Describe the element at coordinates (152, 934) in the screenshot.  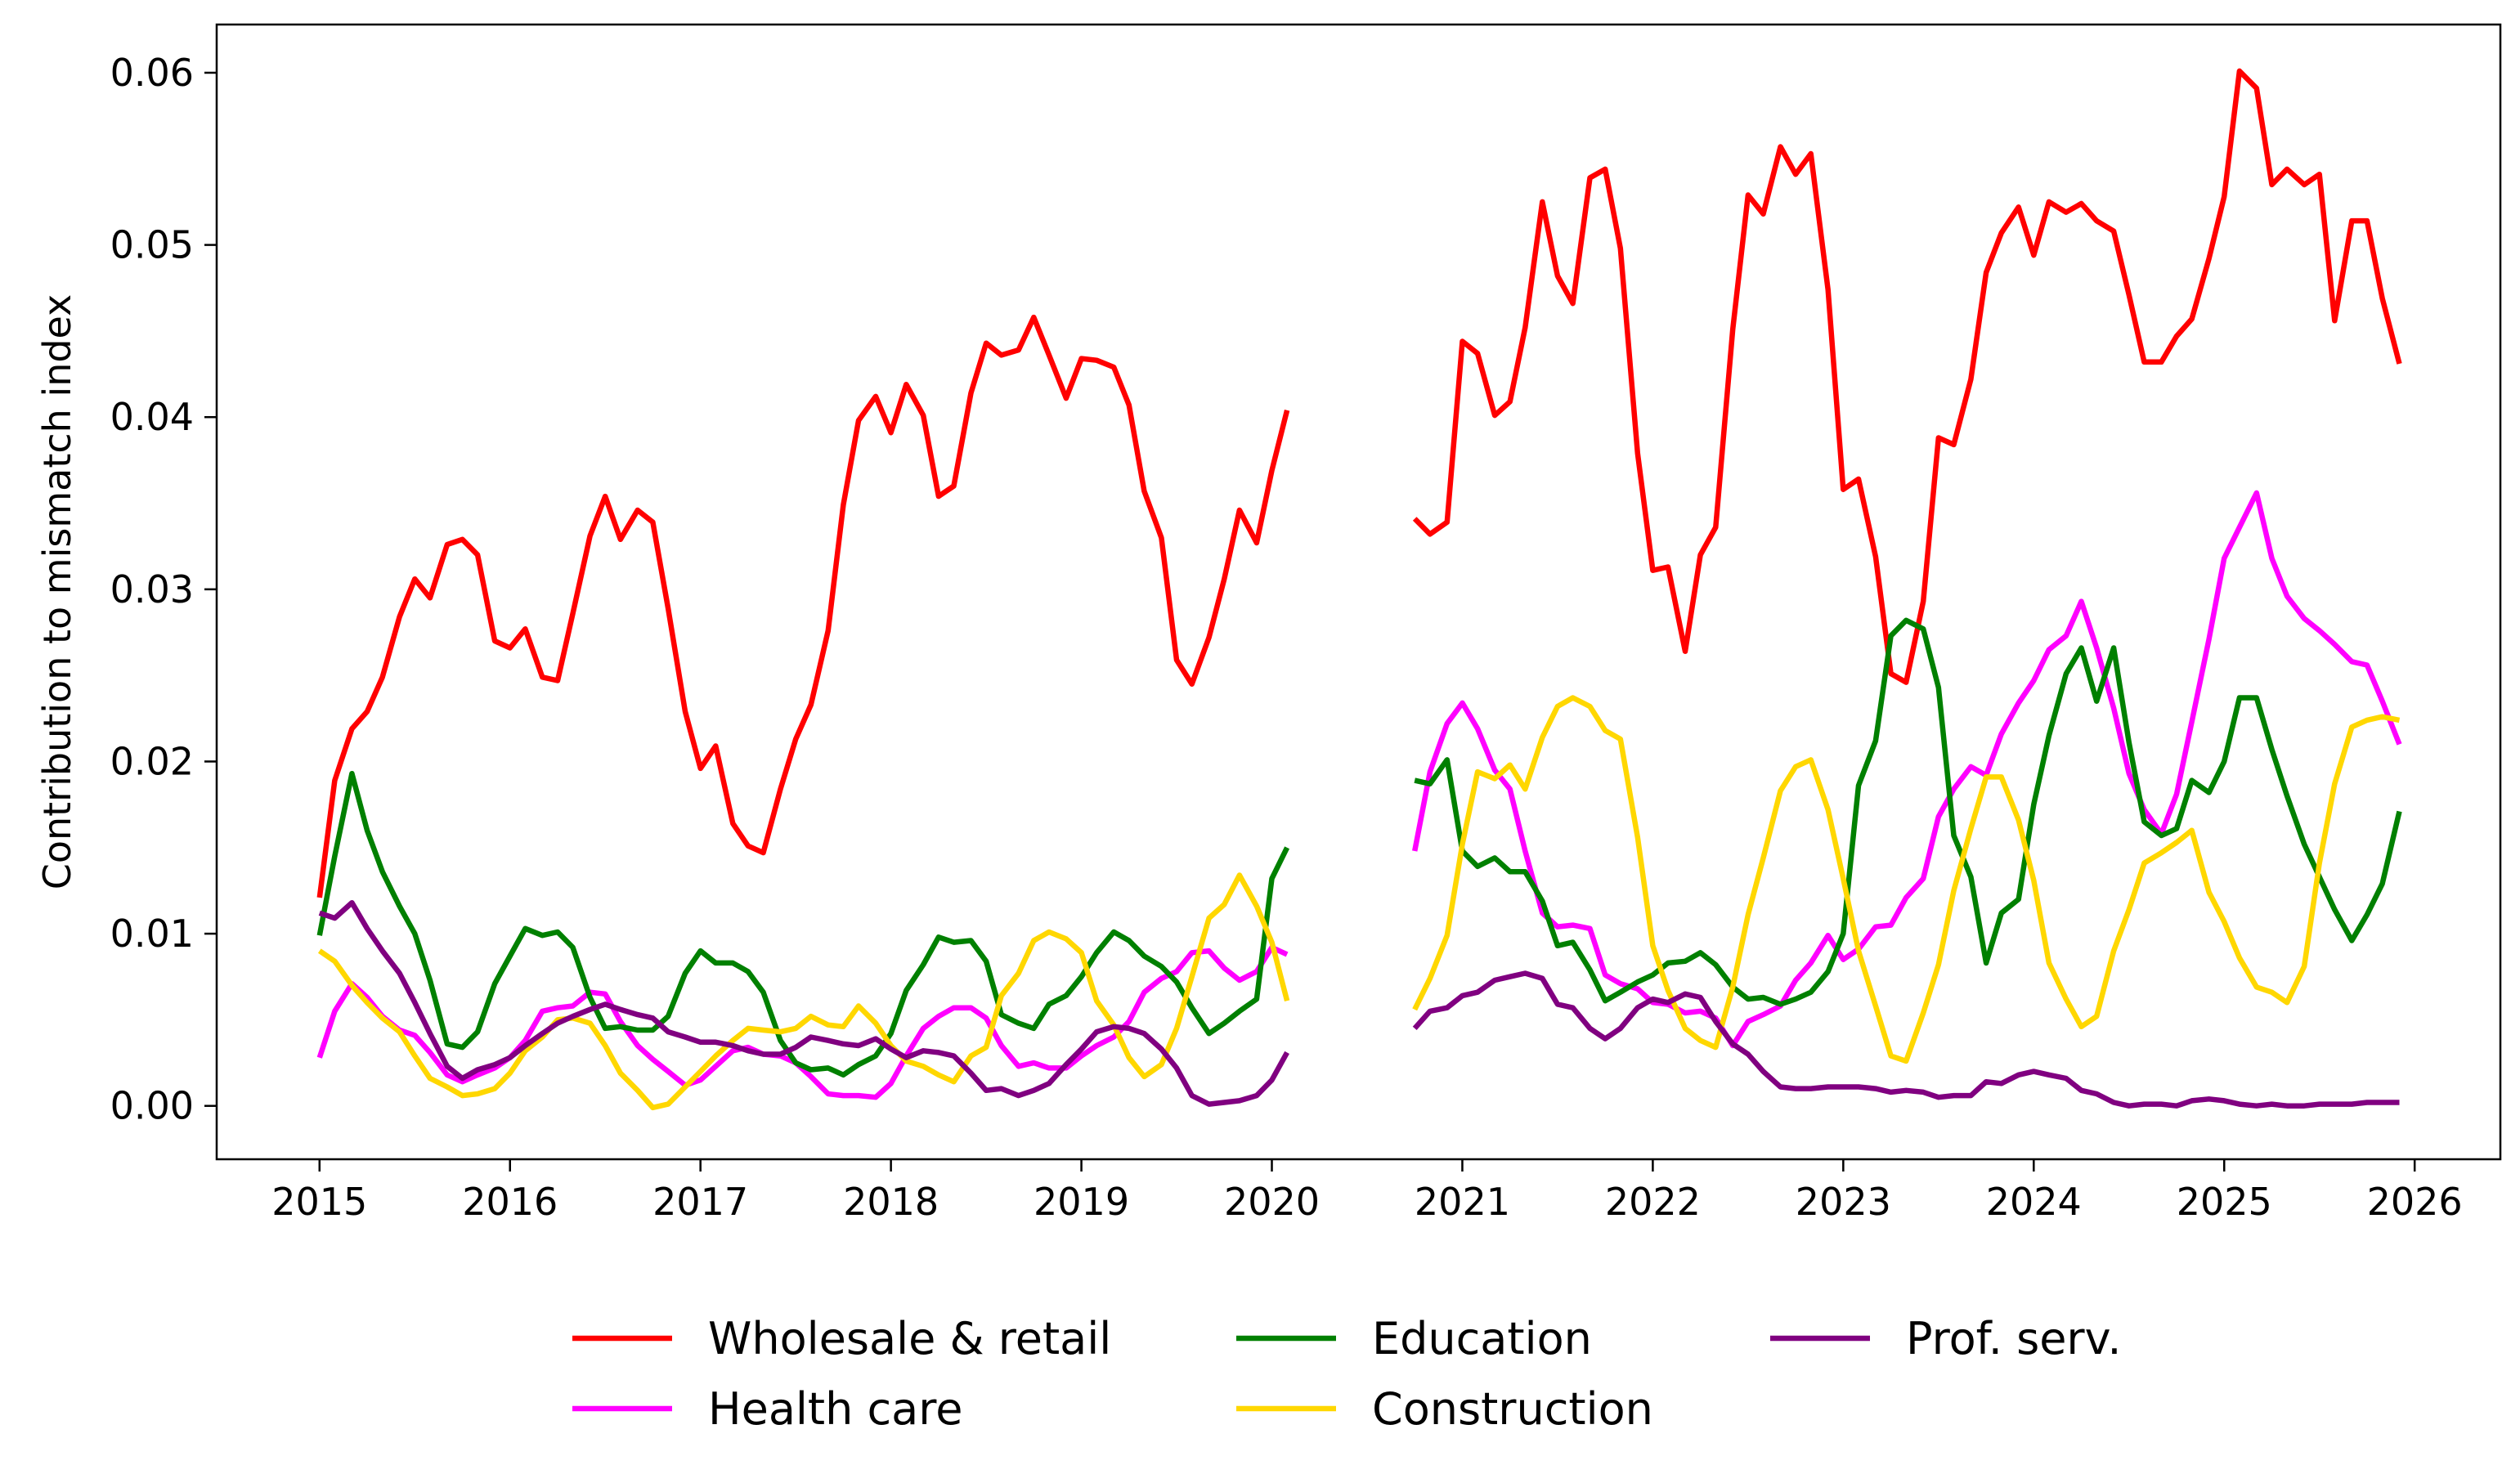
I see `y-tick-label: 0.01` at that location.